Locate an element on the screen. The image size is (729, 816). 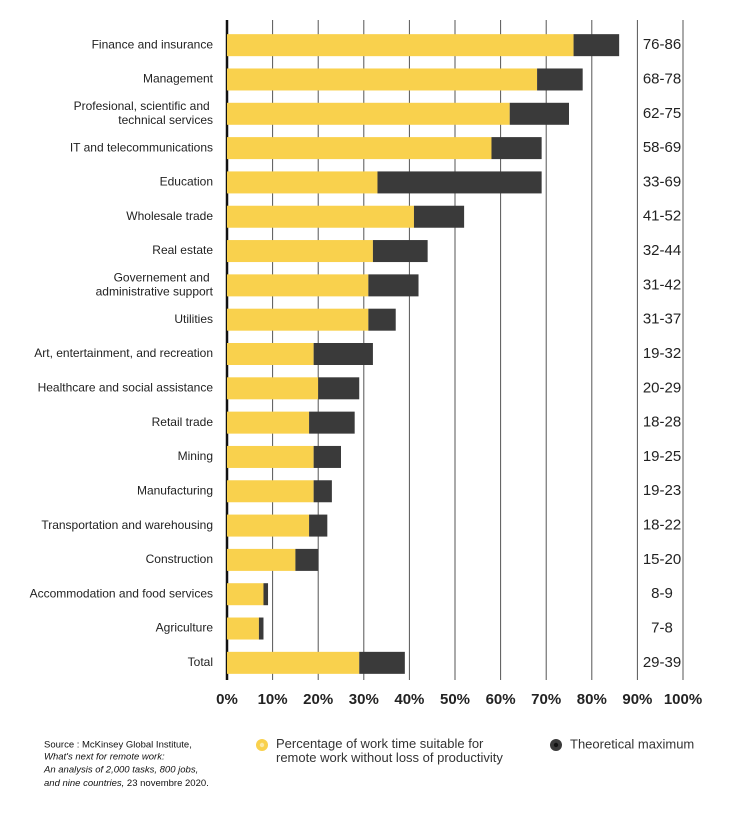
range-label: 58-69 is located at coordinates (662, 147).